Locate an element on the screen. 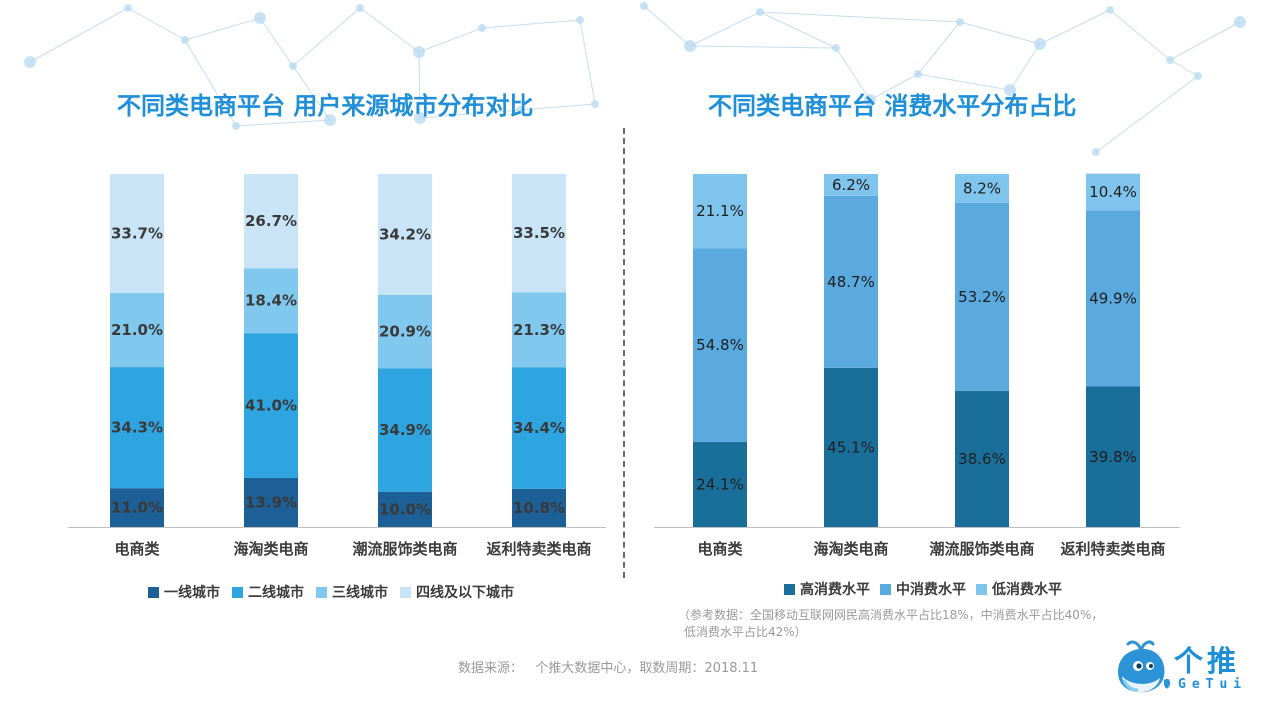 The width and height of the screenshot is (1267, 713). data-label: 49.9% is located at coordinates (1113, 298).